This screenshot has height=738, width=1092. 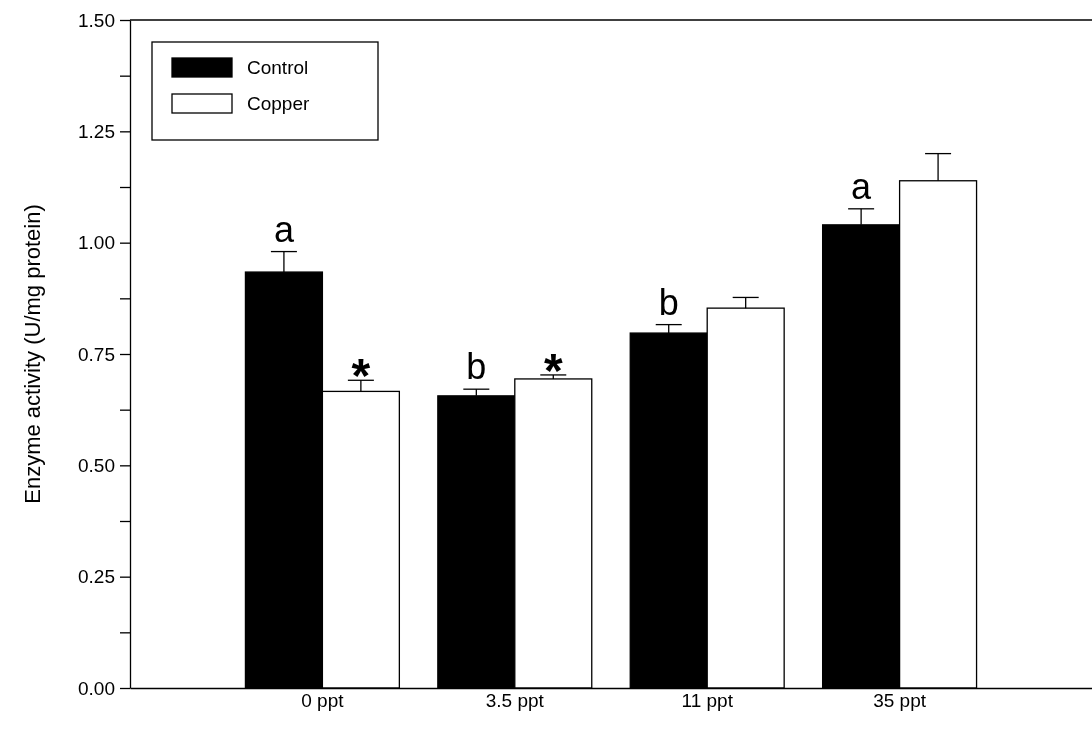 What do you see at coordinates (96, 131) in the screenshot?
I see `y-tick-label: 1.25` at bounding box center [96, 131].